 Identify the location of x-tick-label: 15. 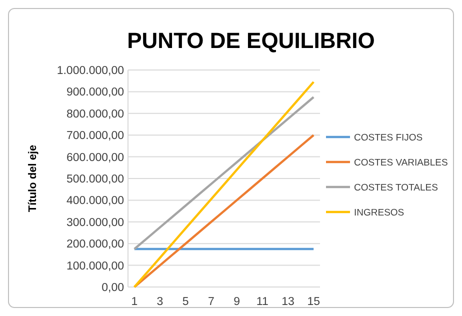
(313, 302).